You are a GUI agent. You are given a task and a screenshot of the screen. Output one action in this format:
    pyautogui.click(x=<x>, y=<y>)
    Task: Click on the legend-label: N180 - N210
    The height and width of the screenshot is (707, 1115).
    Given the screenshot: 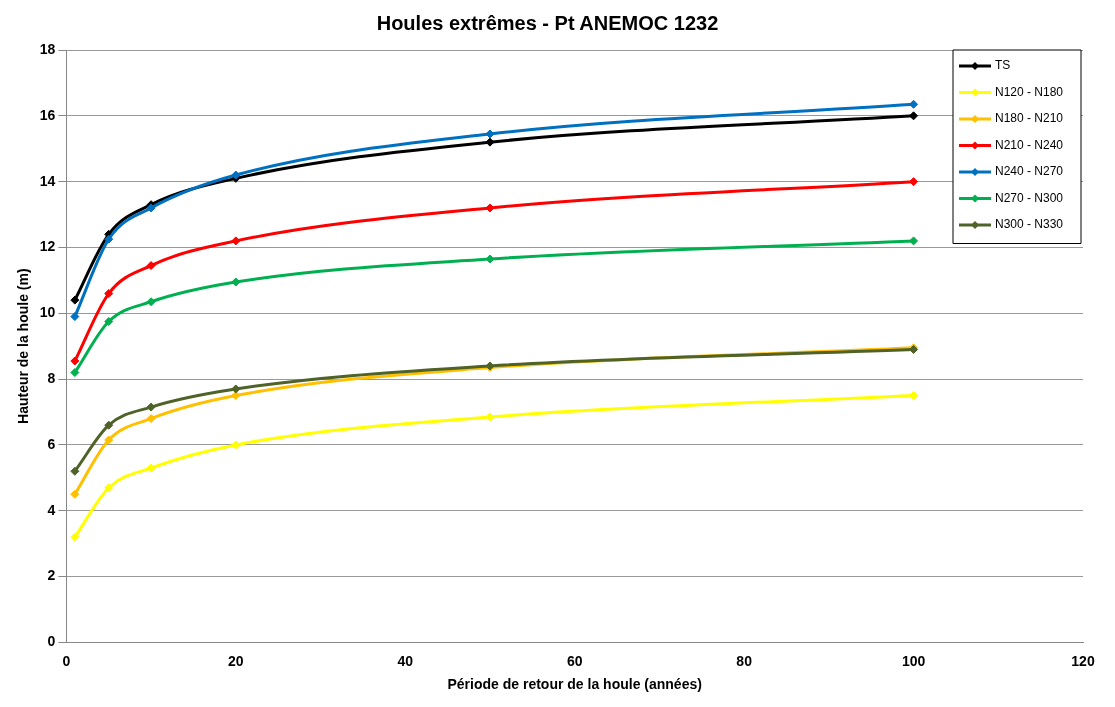 What is the action you would take?
    pyautogui.click(x=1029, y=118)
    